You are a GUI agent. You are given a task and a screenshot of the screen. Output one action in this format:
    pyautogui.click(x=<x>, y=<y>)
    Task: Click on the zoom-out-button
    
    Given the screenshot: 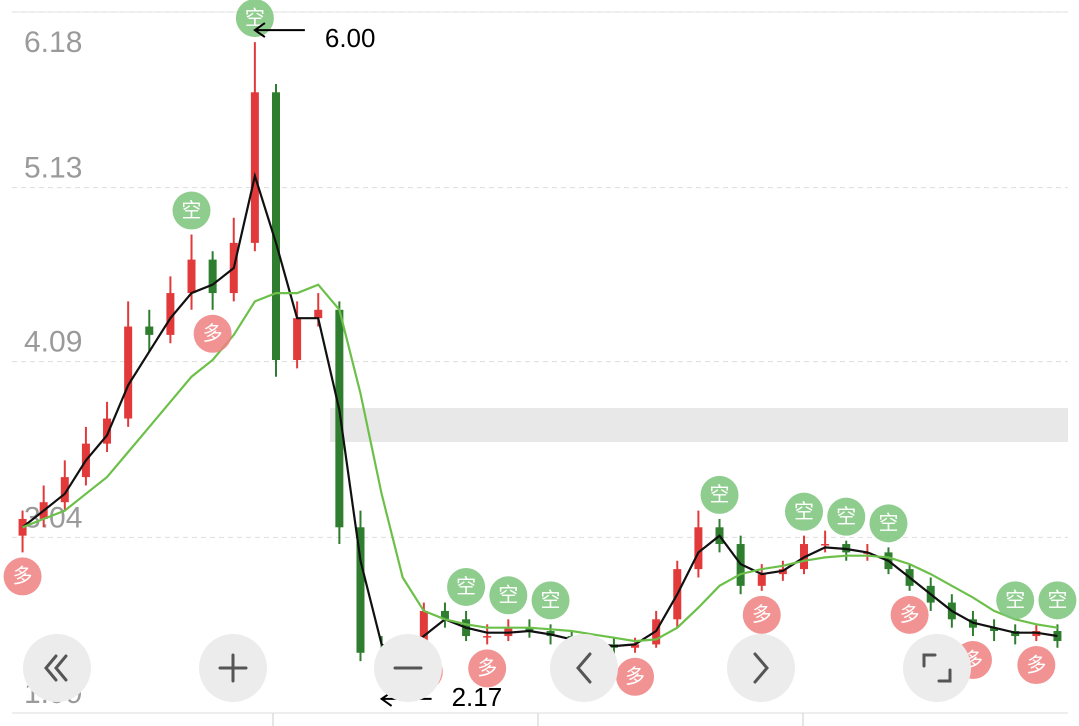 What is the action you would take?
    pyautogui.click(x=408, y=668)
    